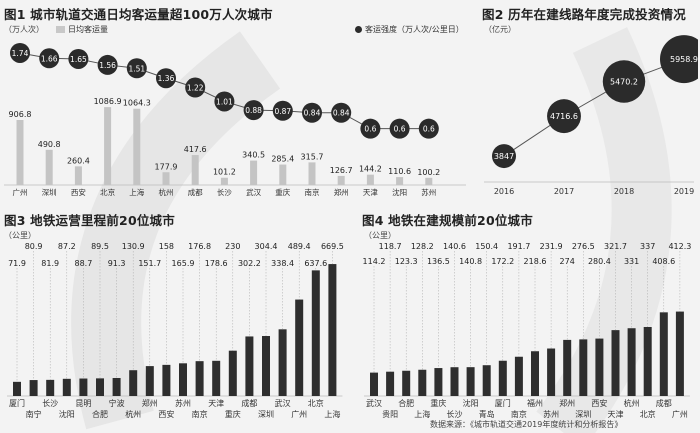 Image resolution: width=700 pixels, height=433 pixels. Describe the element at coordinates (34, 246) in the screenshot. I see `fig3-bar-value: 80.9` at that location.